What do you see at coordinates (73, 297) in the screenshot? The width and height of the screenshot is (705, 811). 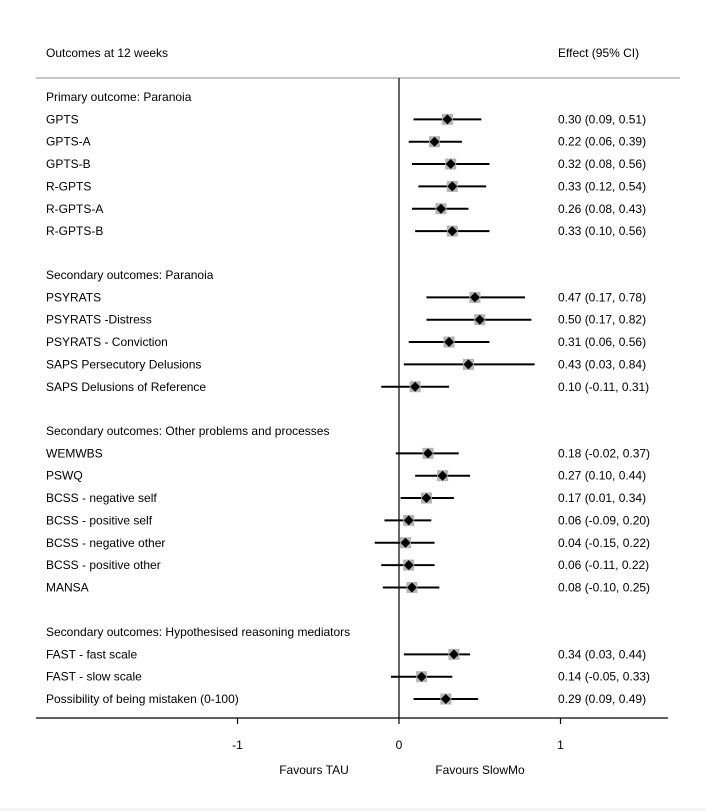 I see `row-label: PSYRATS` at bounding box center [73, 297].